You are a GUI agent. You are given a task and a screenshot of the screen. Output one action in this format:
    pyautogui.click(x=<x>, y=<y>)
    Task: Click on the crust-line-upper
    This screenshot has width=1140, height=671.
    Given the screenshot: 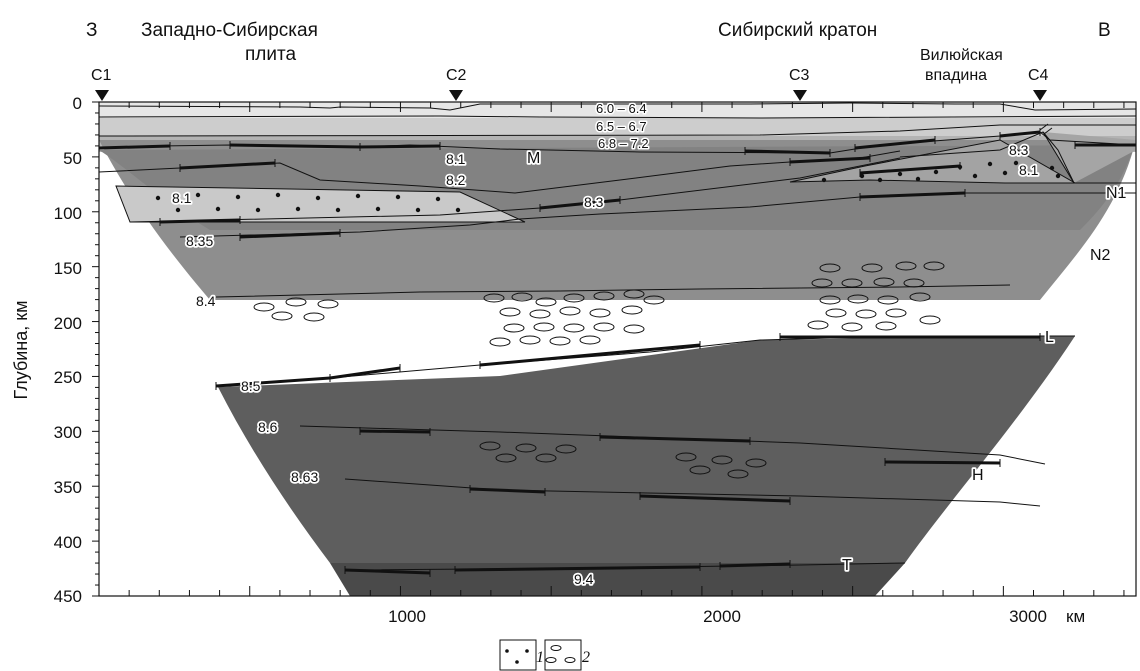 What is the action you would take?
    pyautogui.click(x=617, y=106)
    